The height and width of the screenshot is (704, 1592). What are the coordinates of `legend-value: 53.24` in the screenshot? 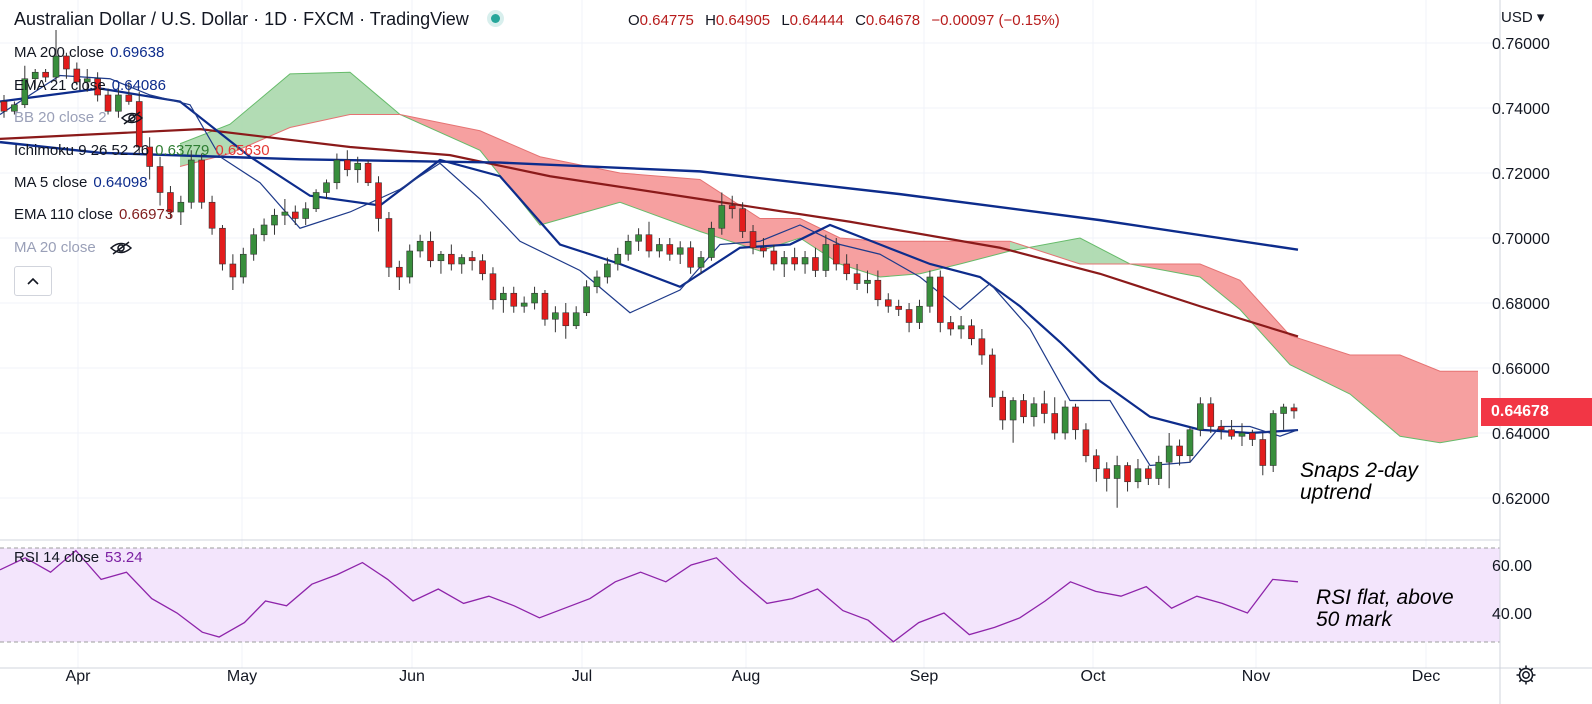 It's located at (124, 557).